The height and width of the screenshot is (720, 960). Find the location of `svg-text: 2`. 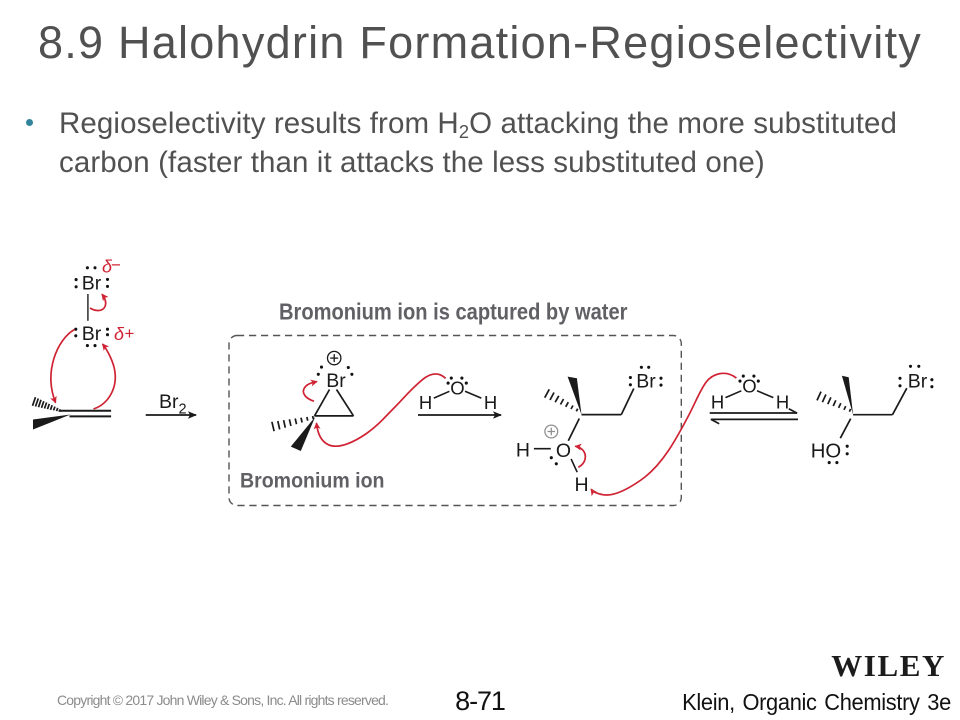

svg-text: 2 is located at coordinates (183, 410).